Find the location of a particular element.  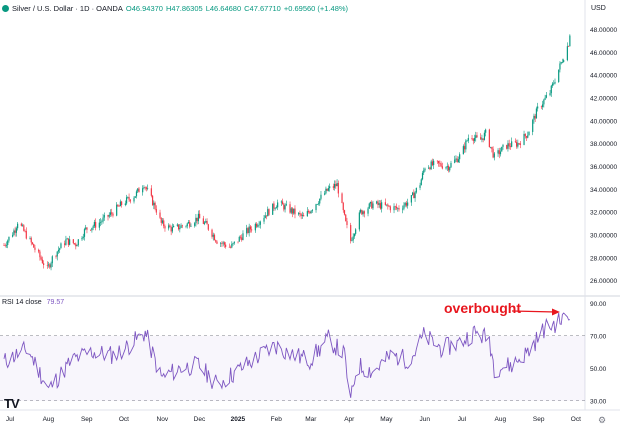

time-tick-label: Aug is located at coordinates (49, 419).